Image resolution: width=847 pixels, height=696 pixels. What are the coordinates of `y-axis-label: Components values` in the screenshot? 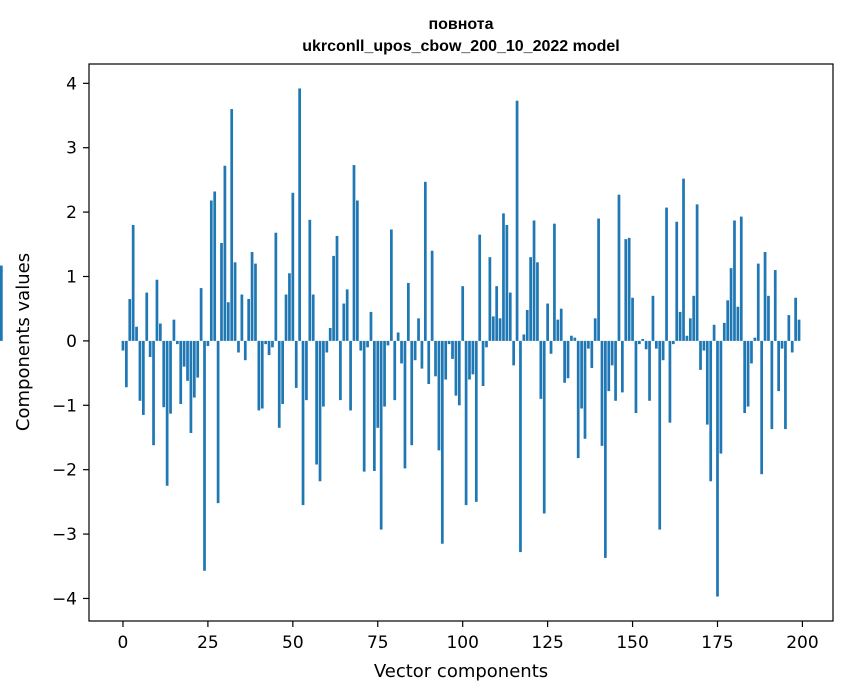 It's located at (23, 342).